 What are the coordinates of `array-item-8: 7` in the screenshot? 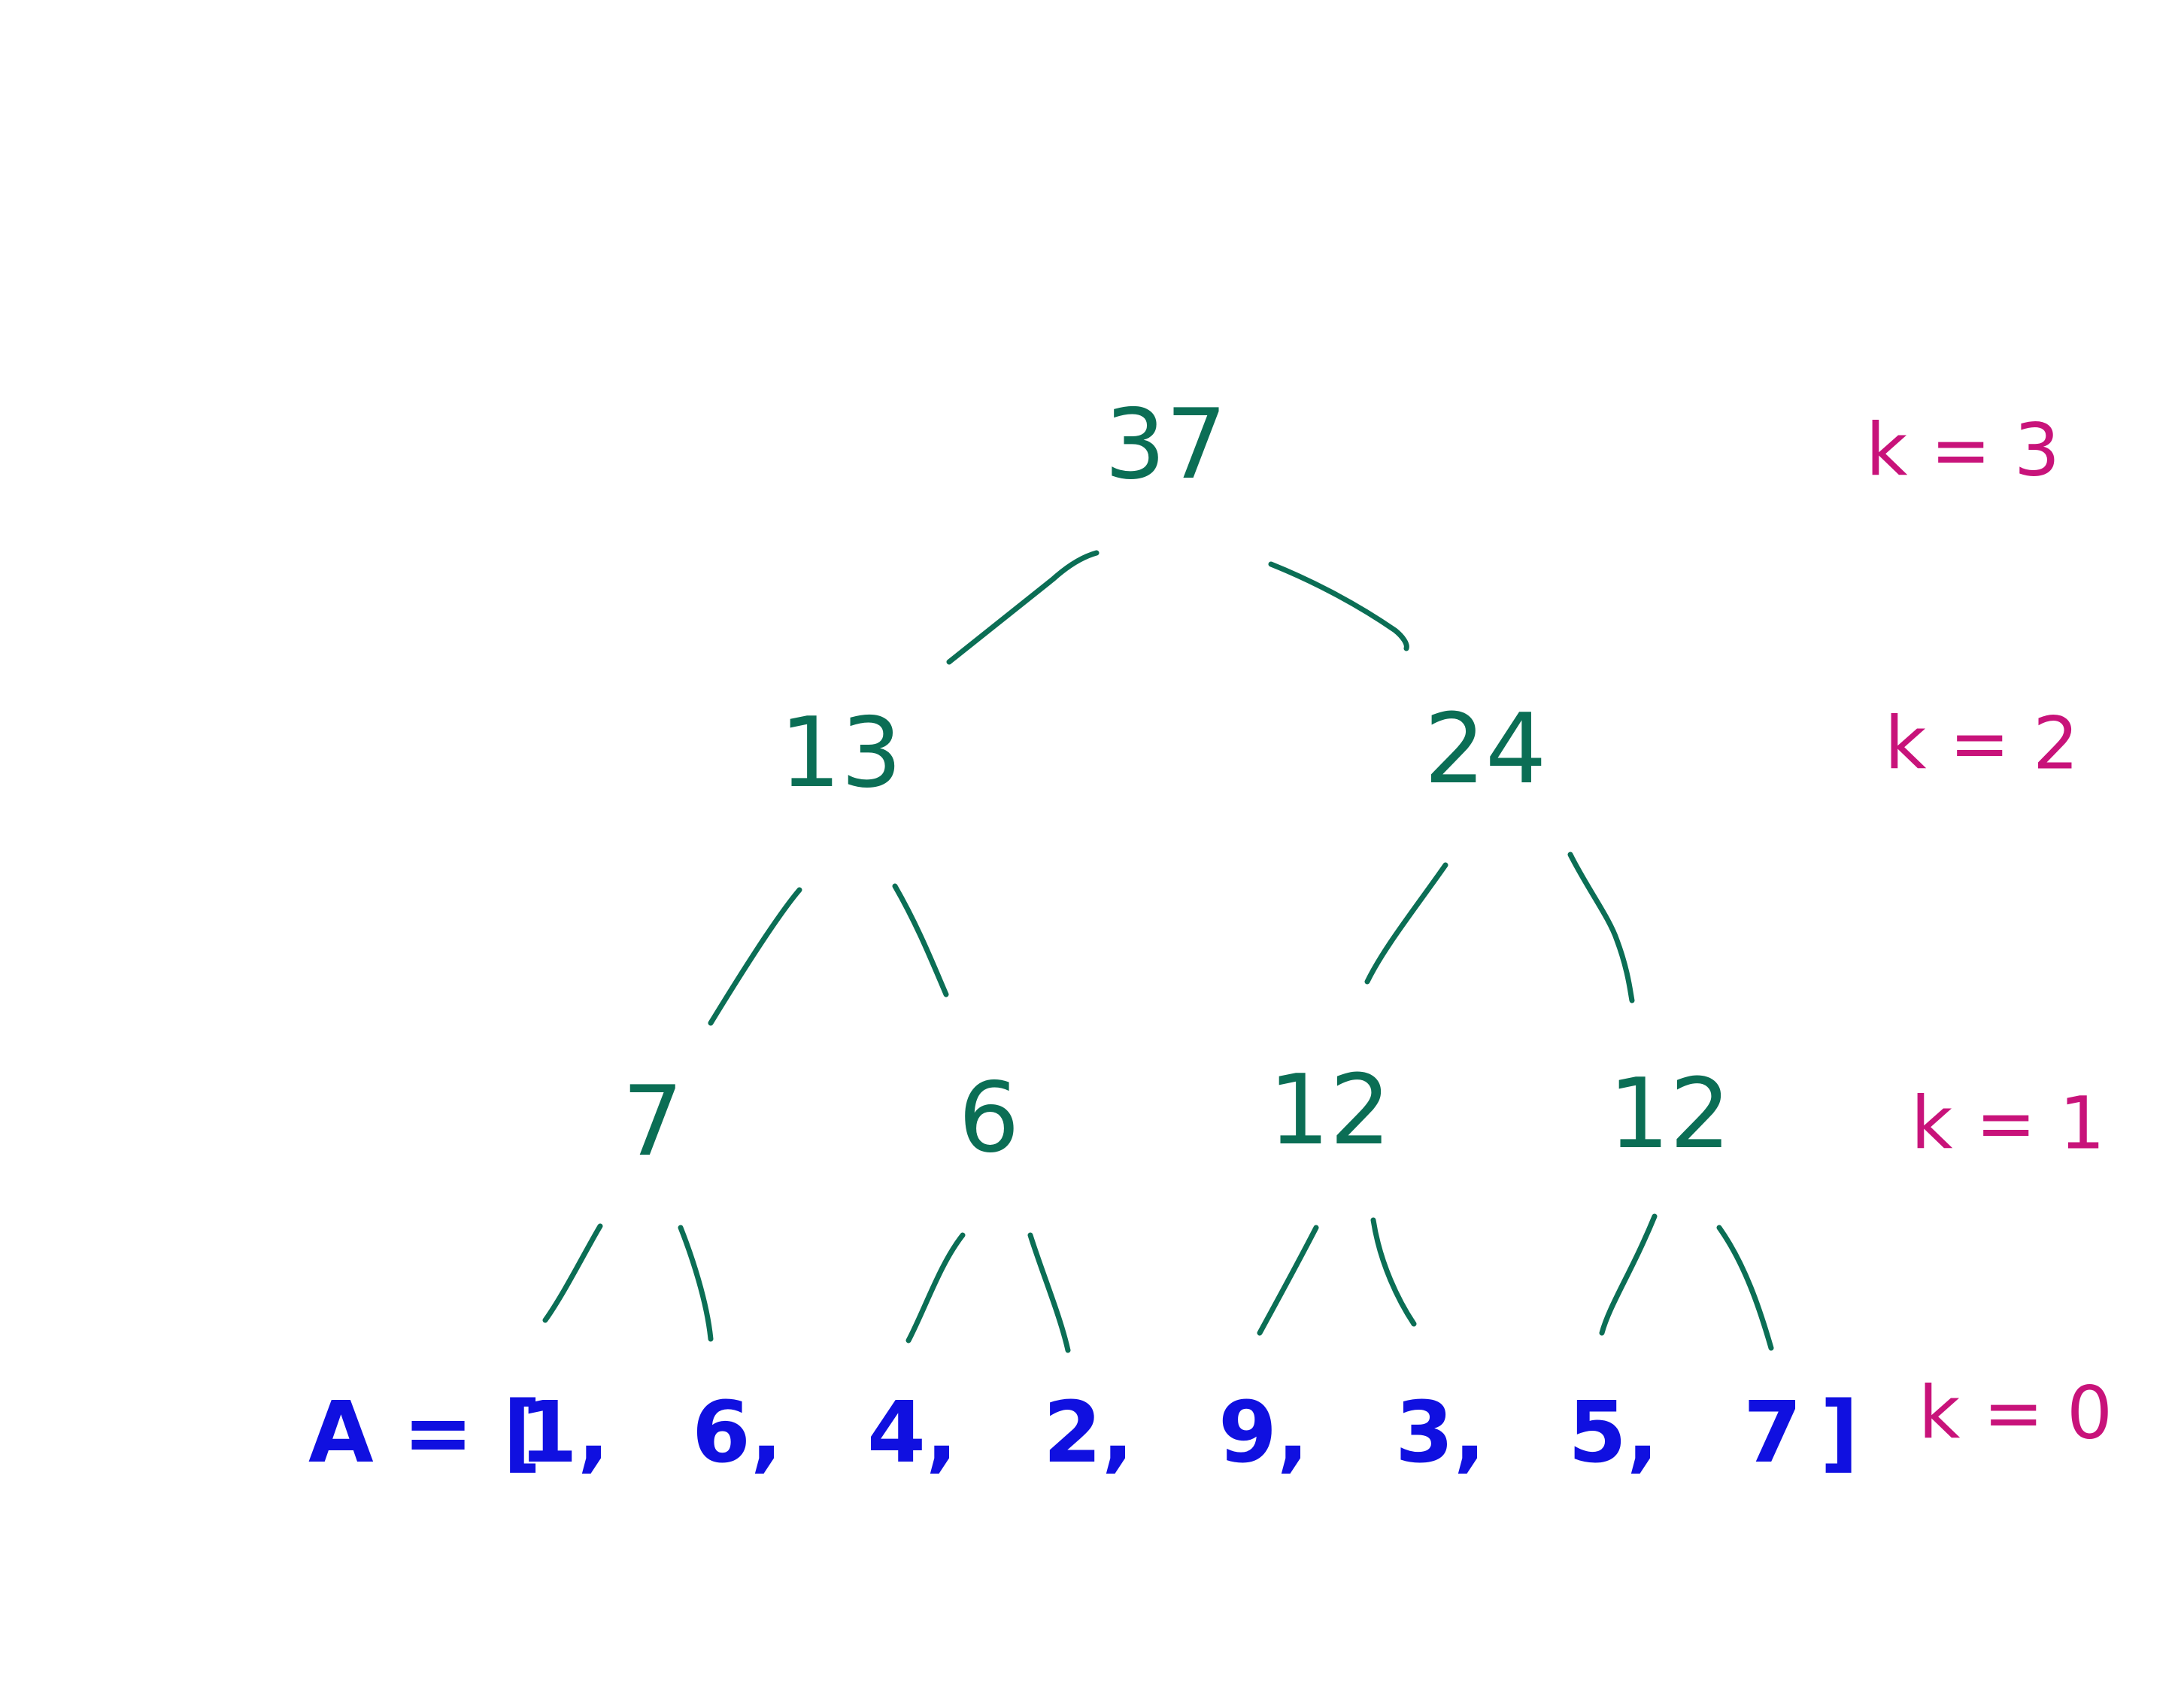 It's located at (1773, 1433).